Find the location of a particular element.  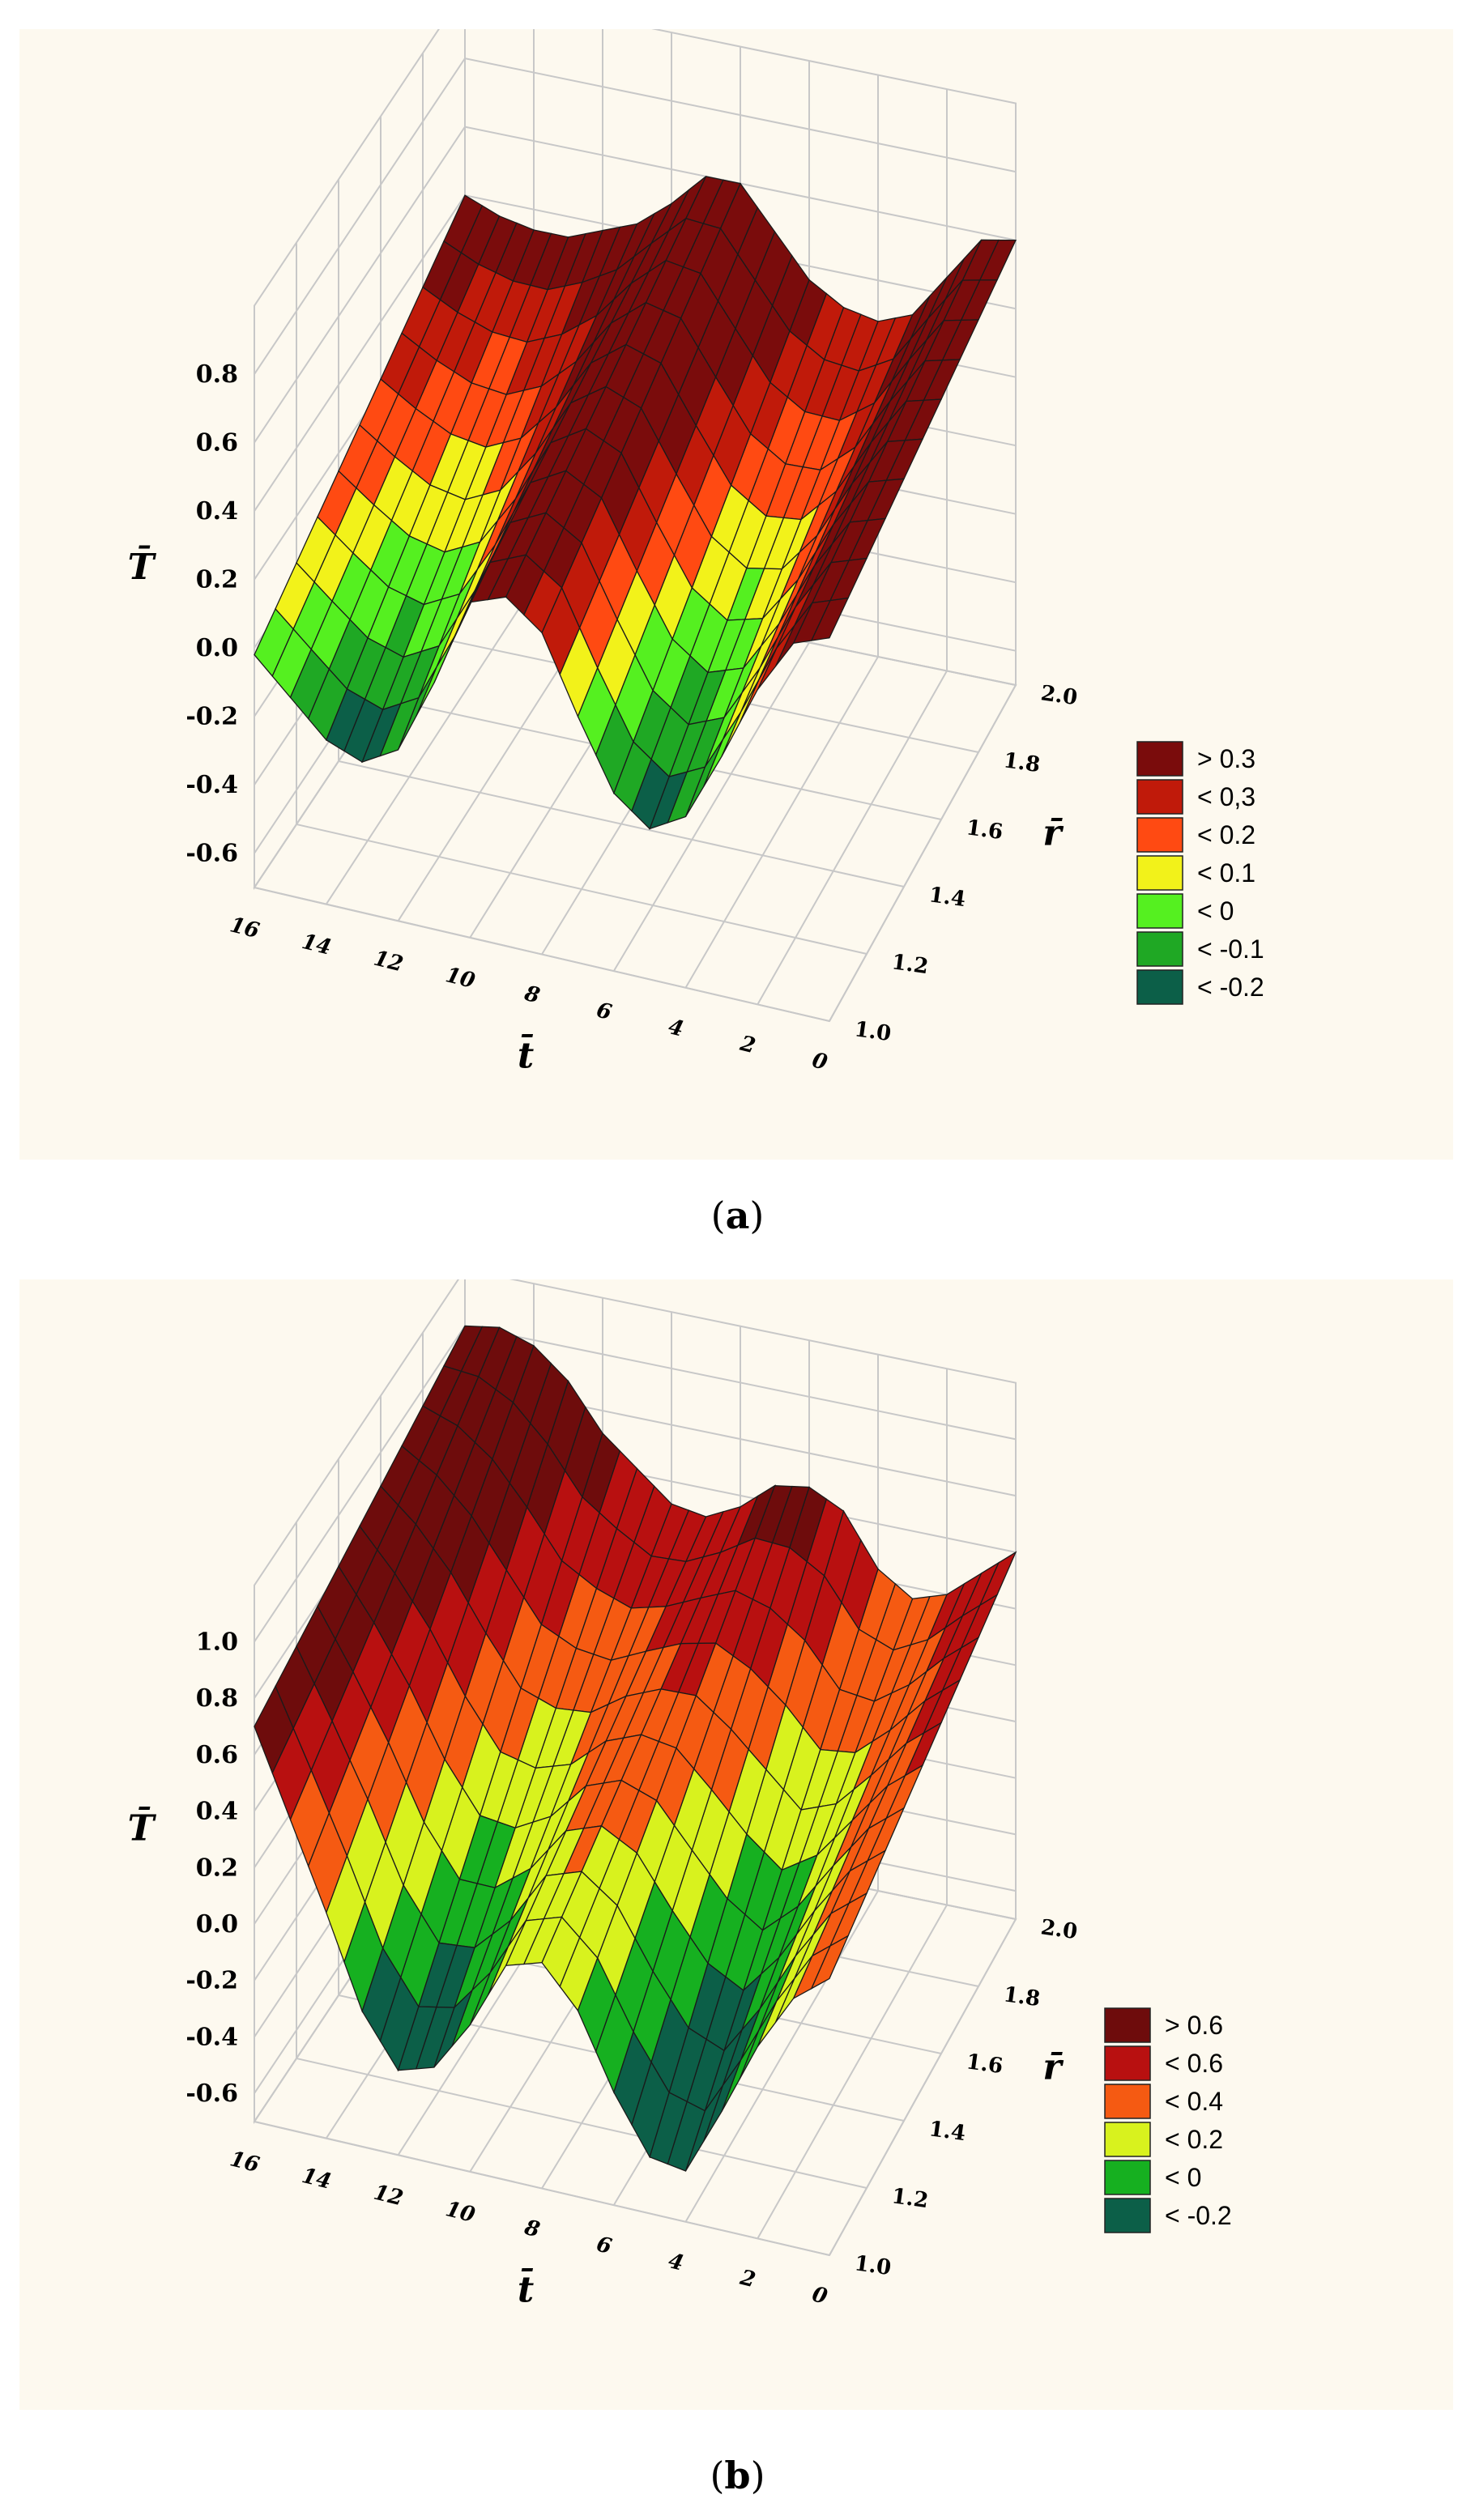

caption-a: (a) is located at coordinates (737, 1215).